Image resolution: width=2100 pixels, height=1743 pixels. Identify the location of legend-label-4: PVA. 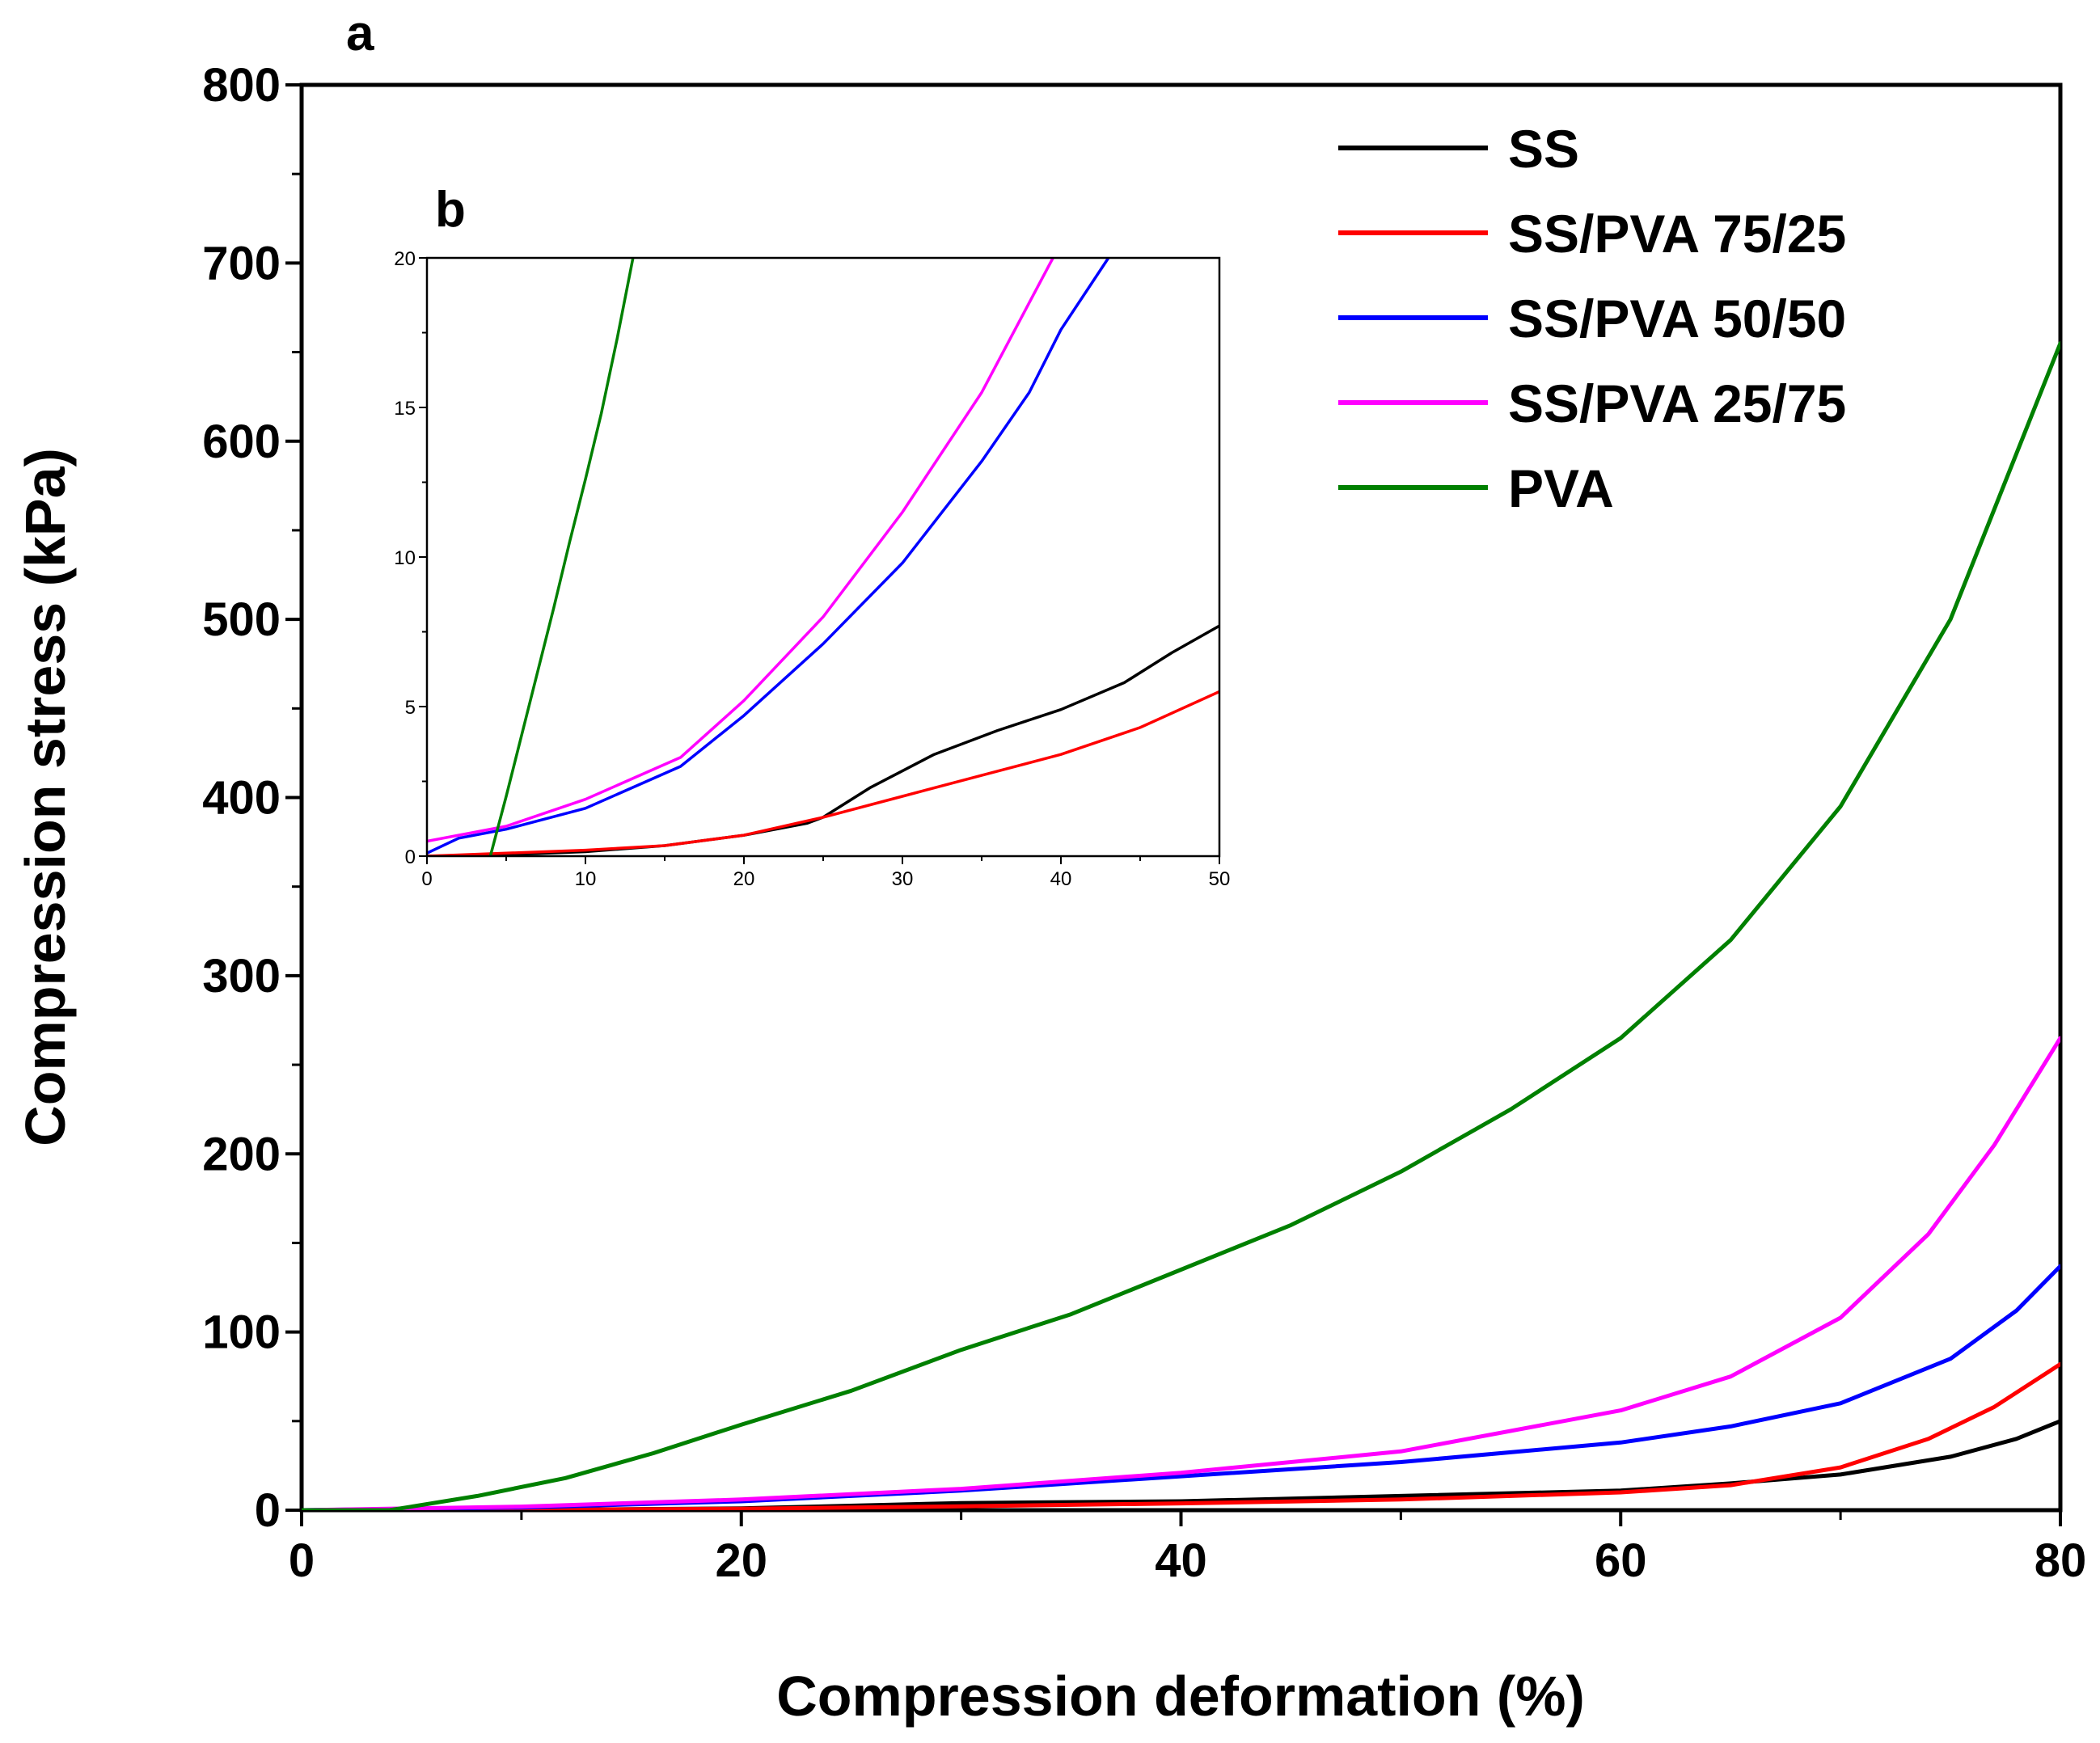
(1561, 488).